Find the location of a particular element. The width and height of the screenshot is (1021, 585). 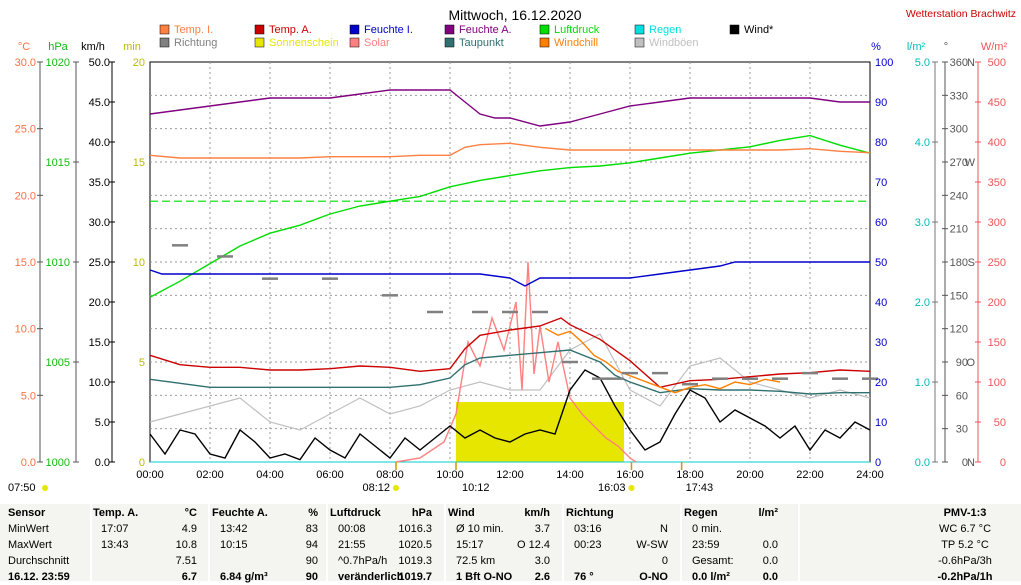

stats-cell: 0 is located at coordinates (620, 561).